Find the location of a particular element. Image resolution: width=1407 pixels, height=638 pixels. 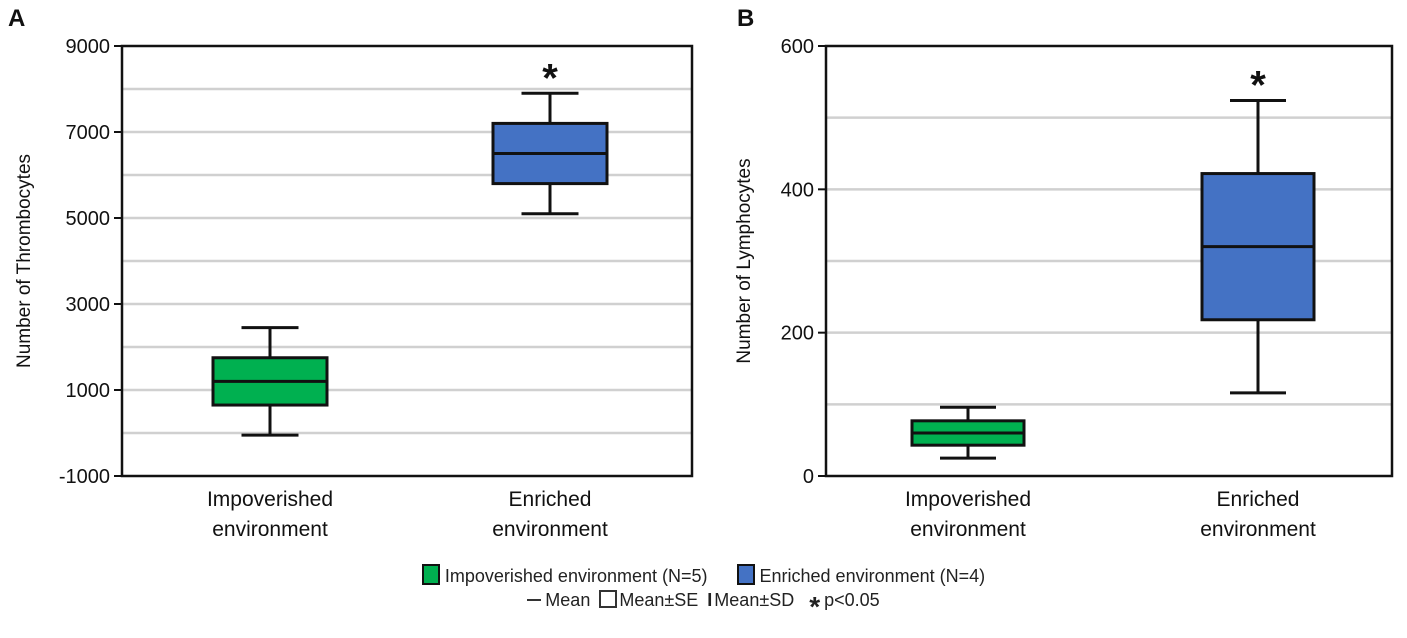

box-icon is located at coordinates (608, 599).